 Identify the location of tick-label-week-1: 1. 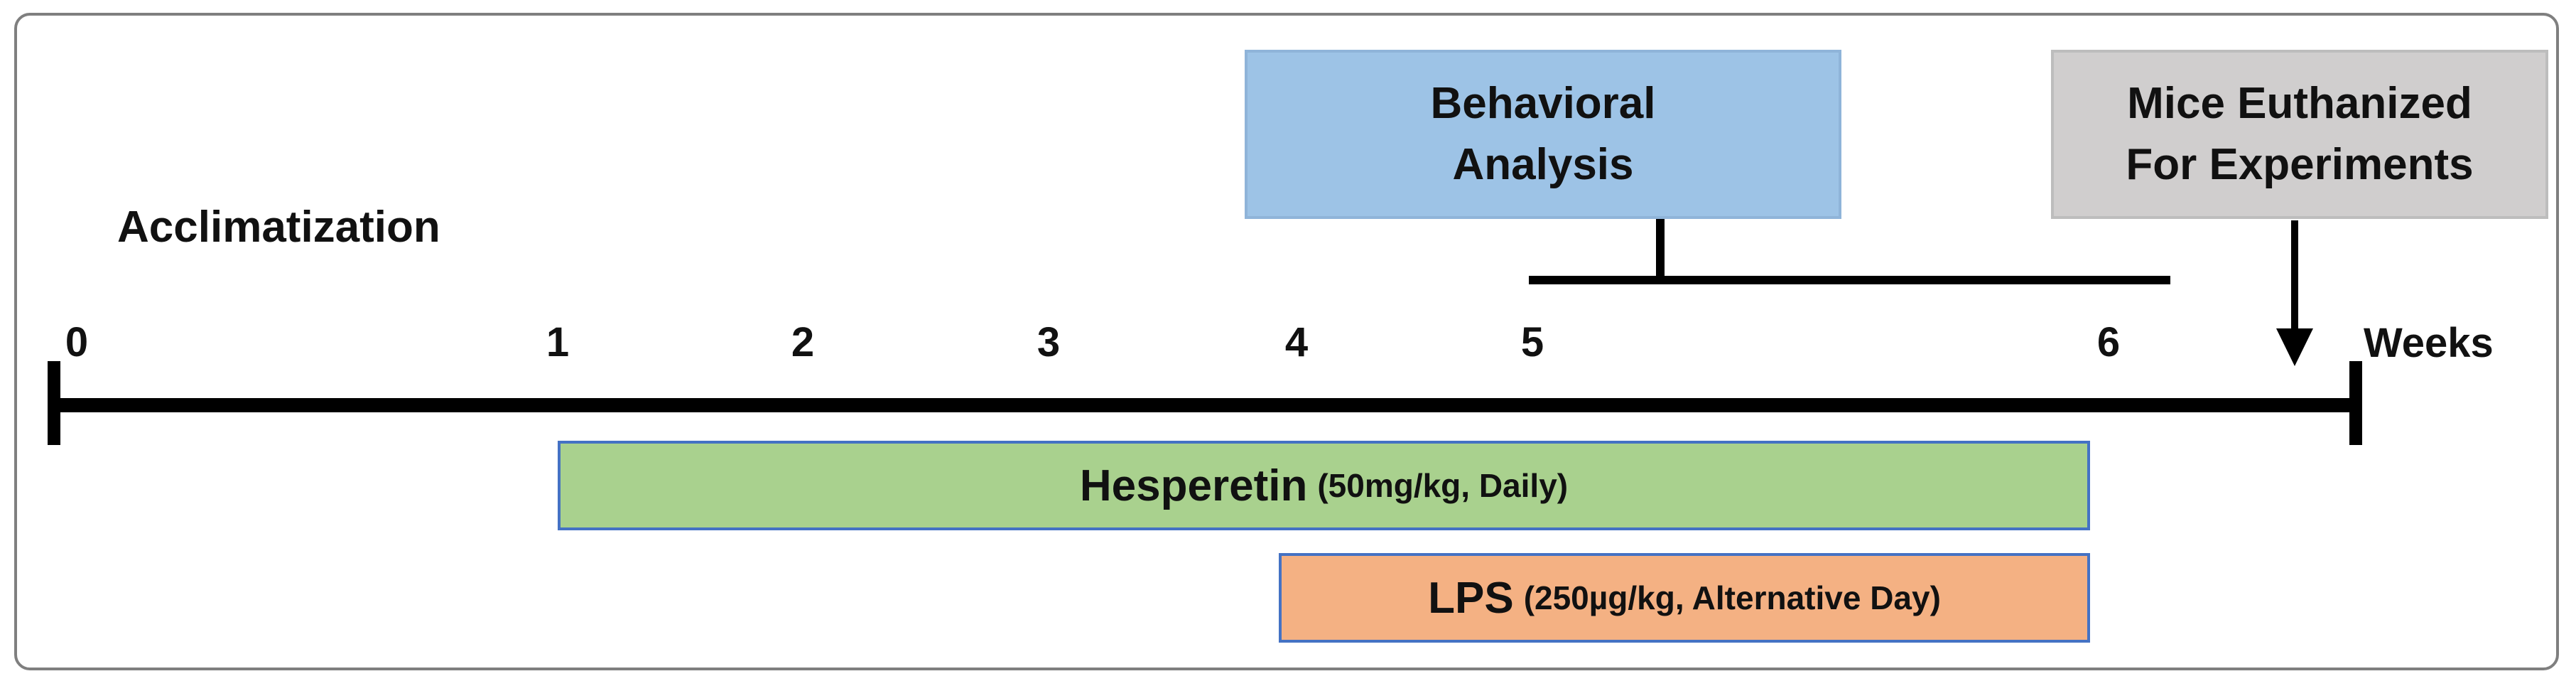
(558, 342).